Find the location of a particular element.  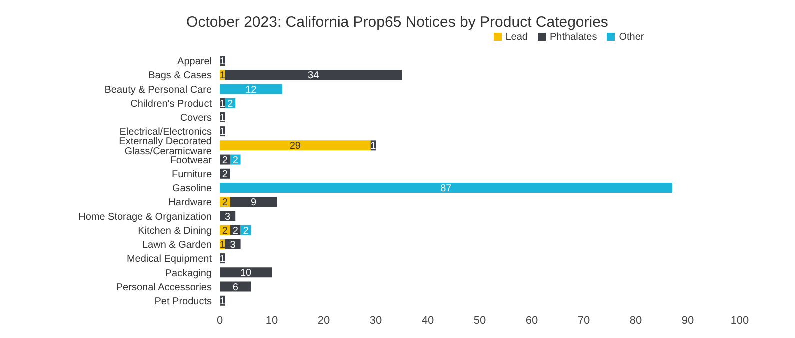

y-tick-label: Gasoline is located at coordinates (192, 189).